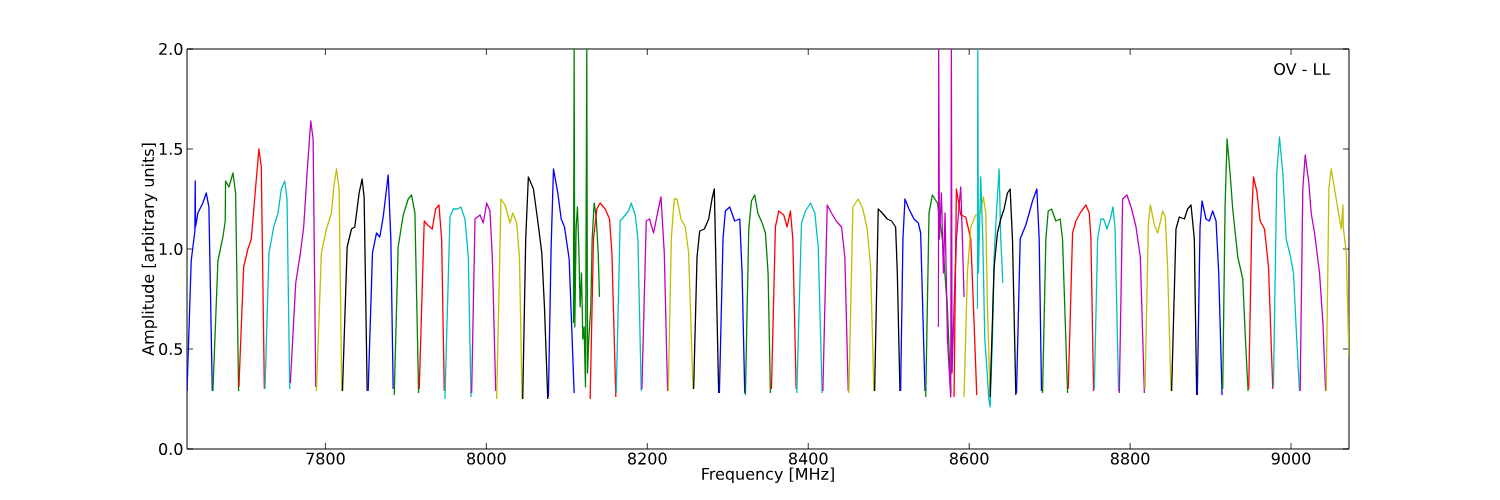  I want to click on x-tick-label: 8200, so click(647, 458).